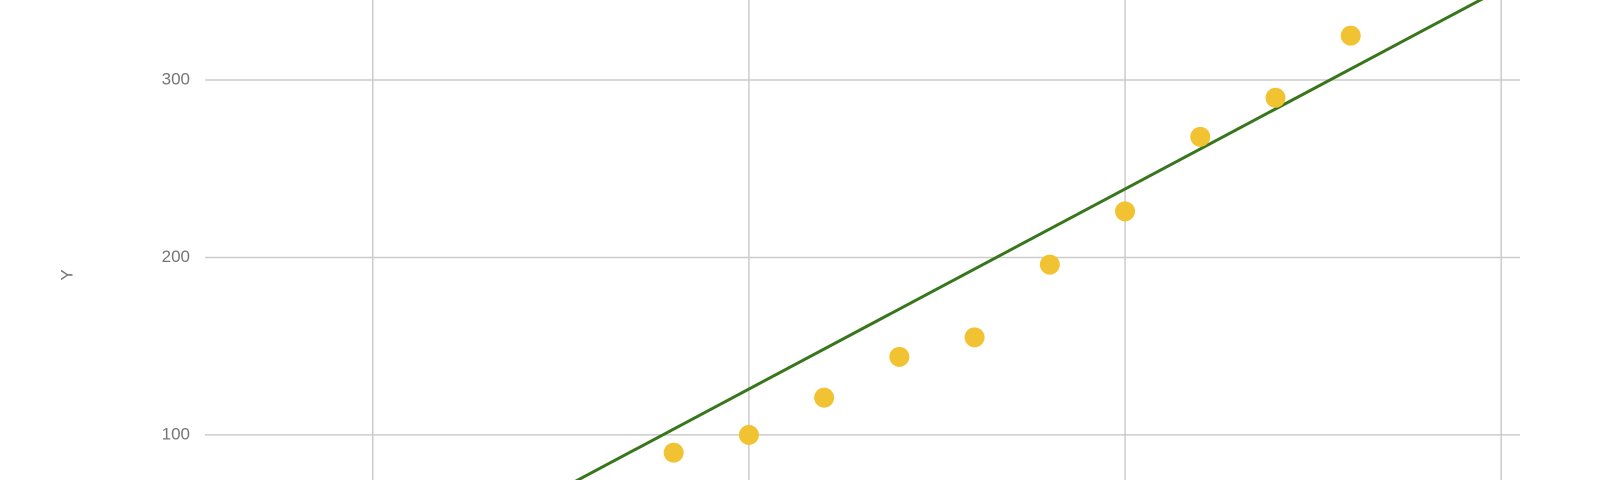 The width and height of the screenshot is (1600, 480). Describe the element at coordinates (176, 256) in the screenshot. I see `y-tick-label: 200` at that location.